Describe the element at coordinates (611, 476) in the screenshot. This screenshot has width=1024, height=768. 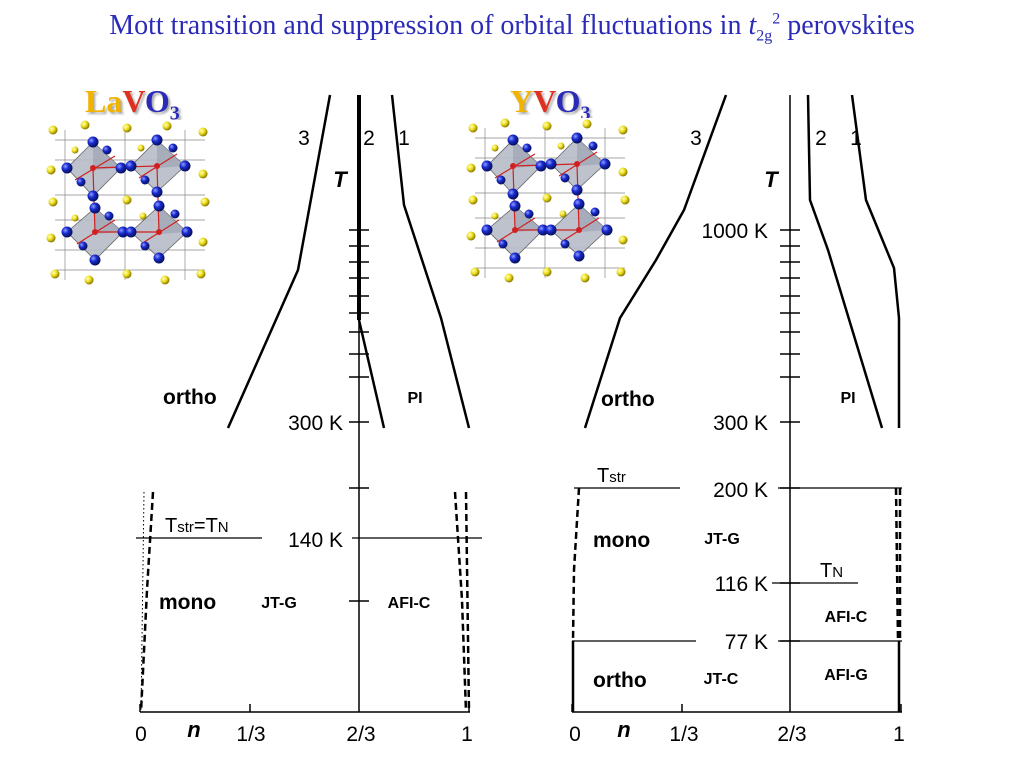
I see `right-tstr-label: Tstr` at that location.